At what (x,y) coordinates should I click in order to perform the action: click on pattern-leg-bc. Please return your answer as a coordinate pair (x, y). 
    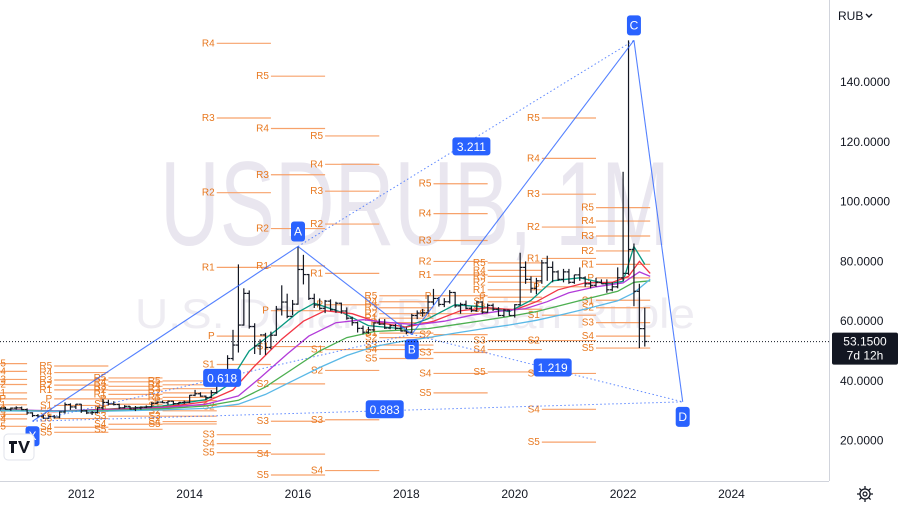
    Looking at the image, I should click on (523, 187).